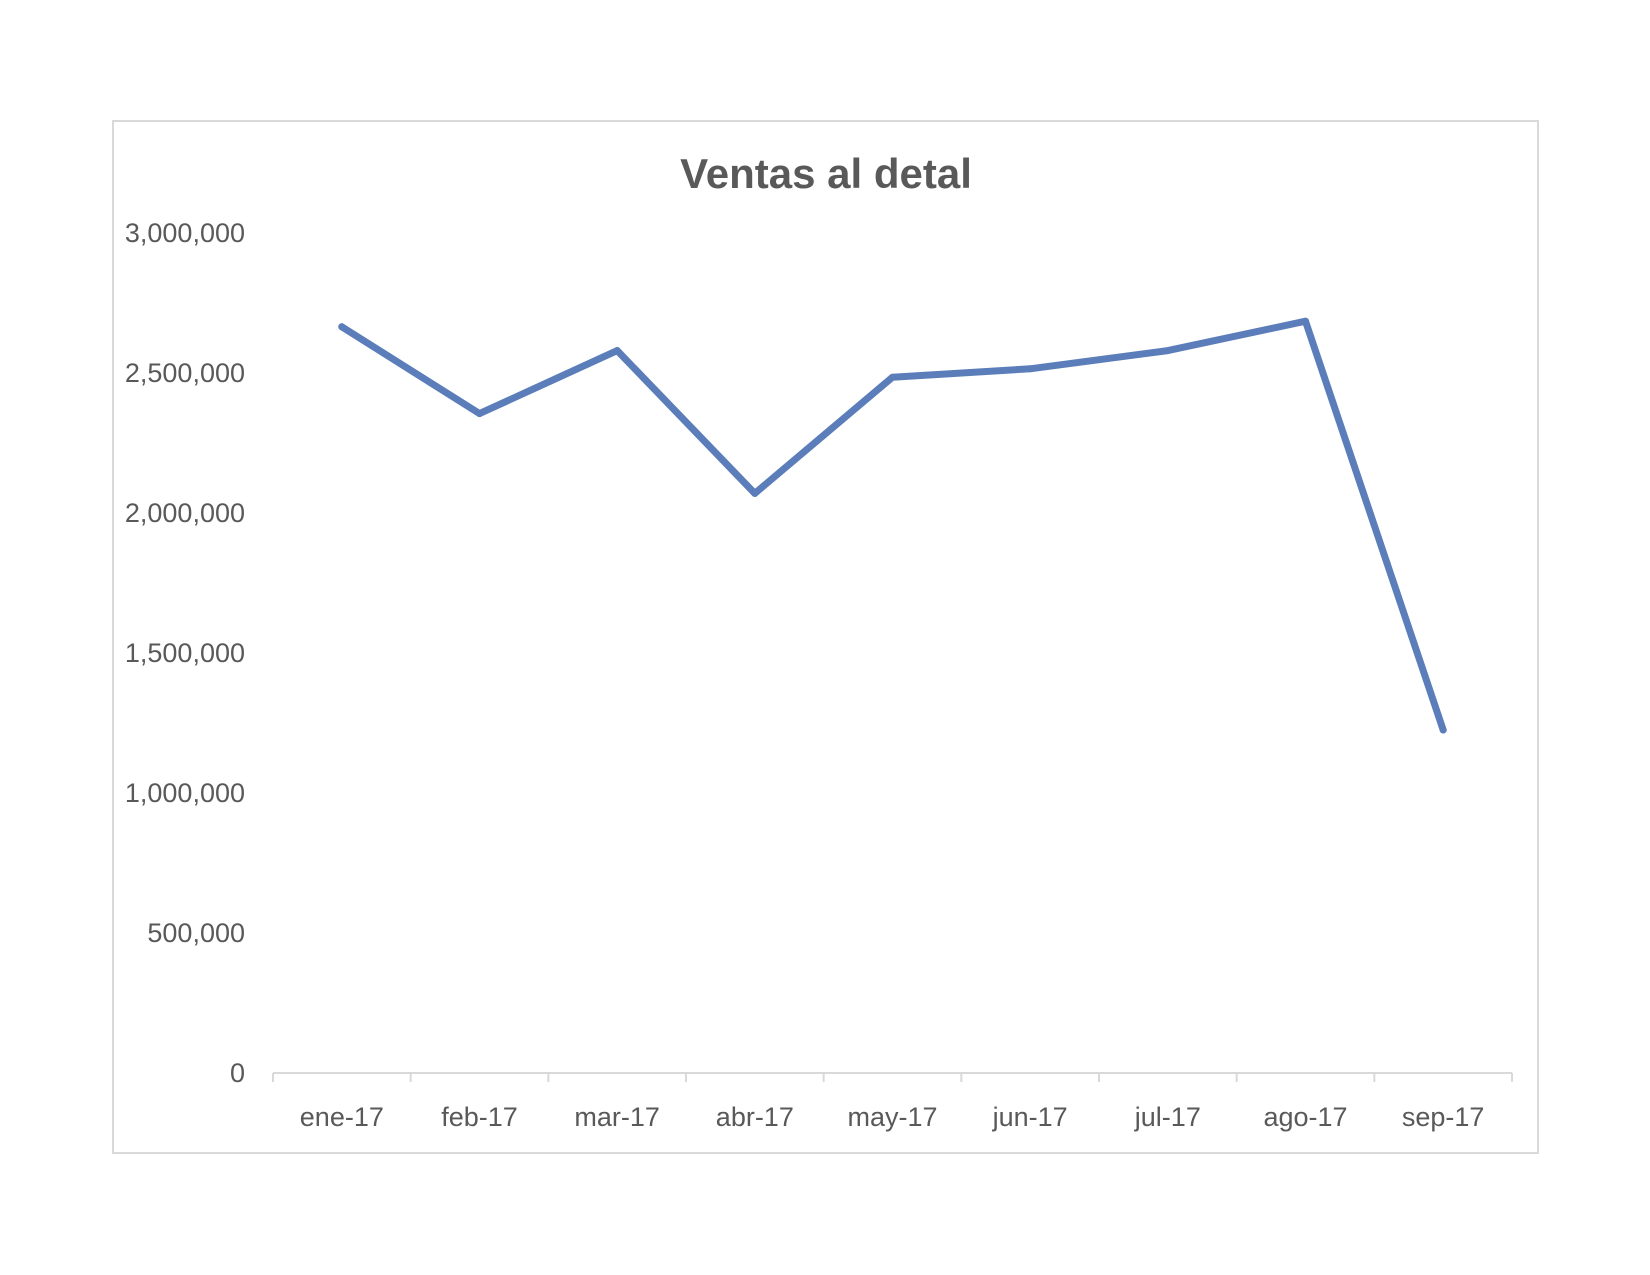  I want to click on y-tick-label: 0, so click(237, 1073).